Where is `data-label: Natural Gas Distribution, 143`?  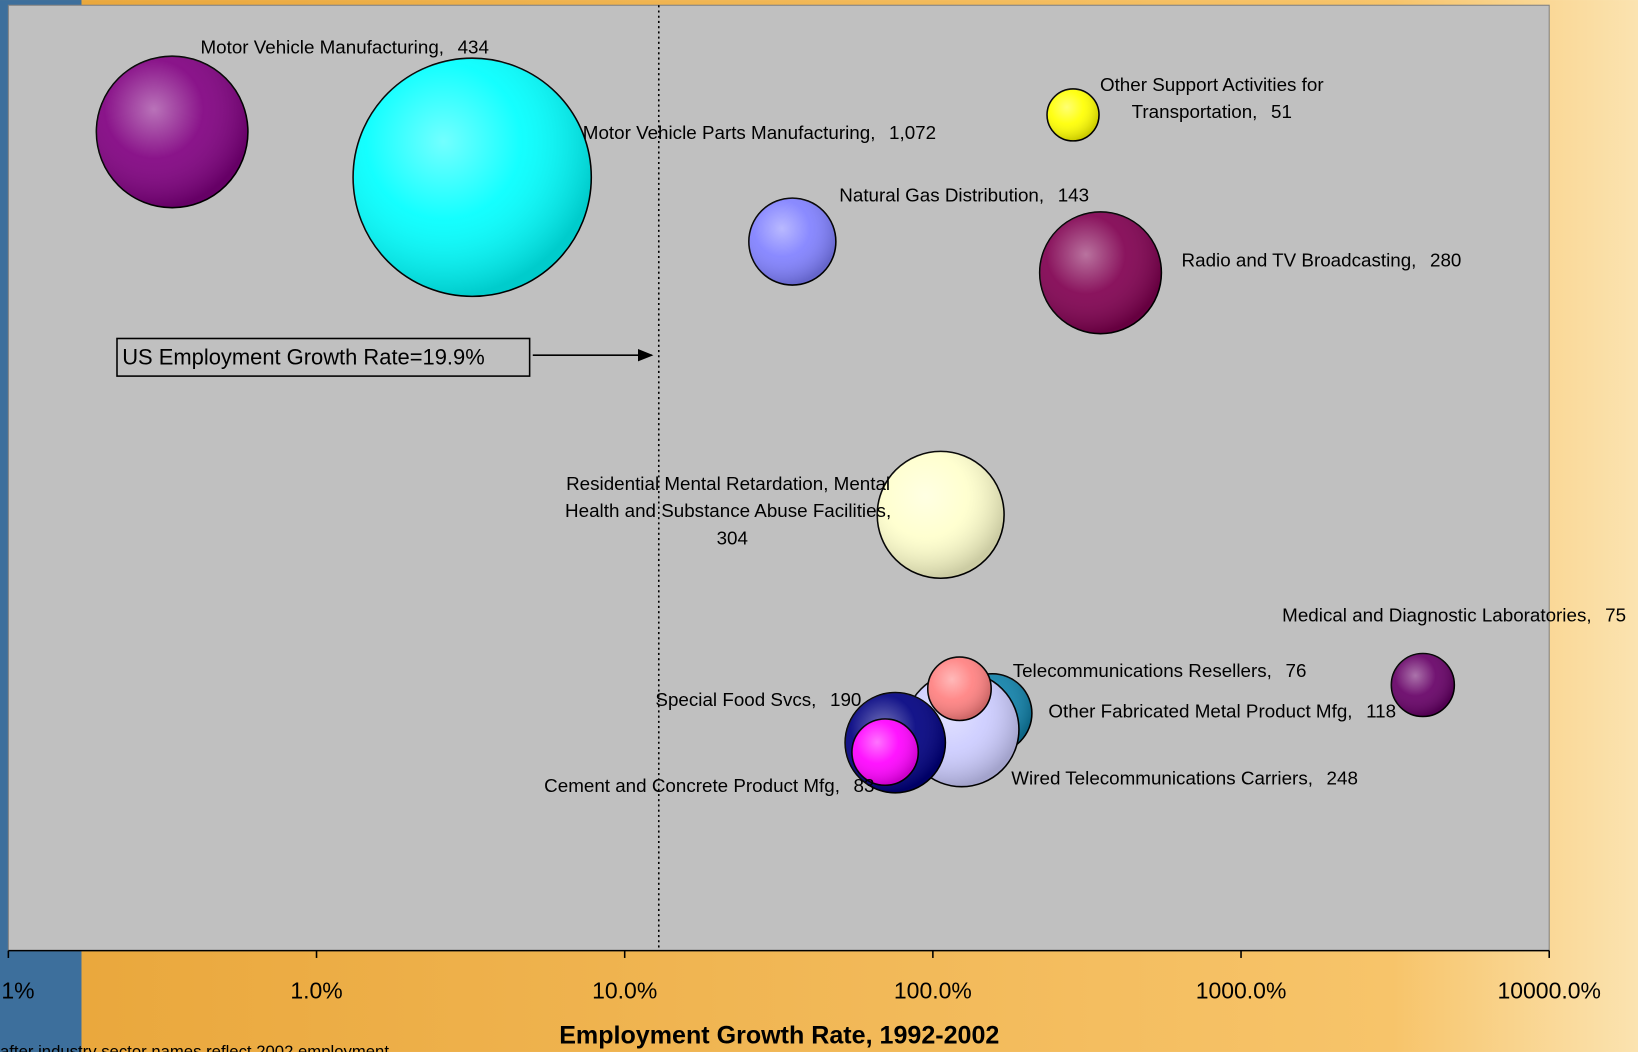 data-label: Natural Gas Distribution, 143 is located at coordinates (964, 195).